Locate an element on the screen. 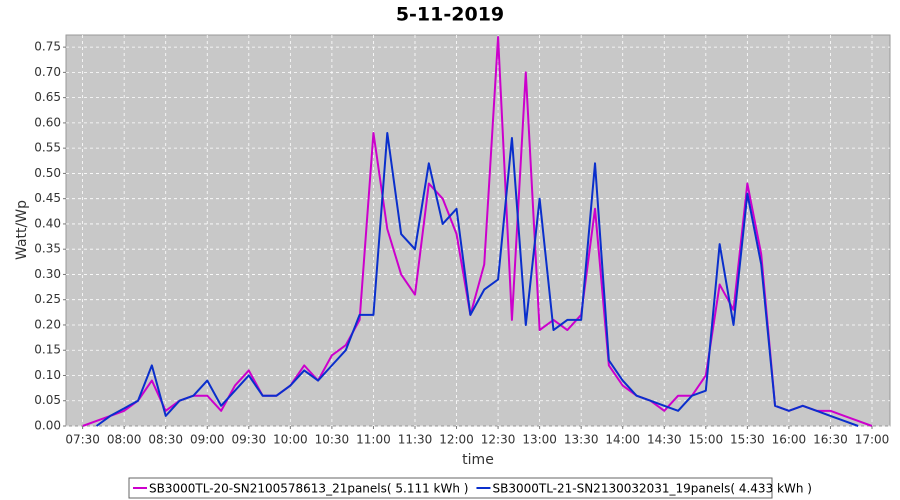  y-tick-label: 0.65 is located at coordinates (47, 97).